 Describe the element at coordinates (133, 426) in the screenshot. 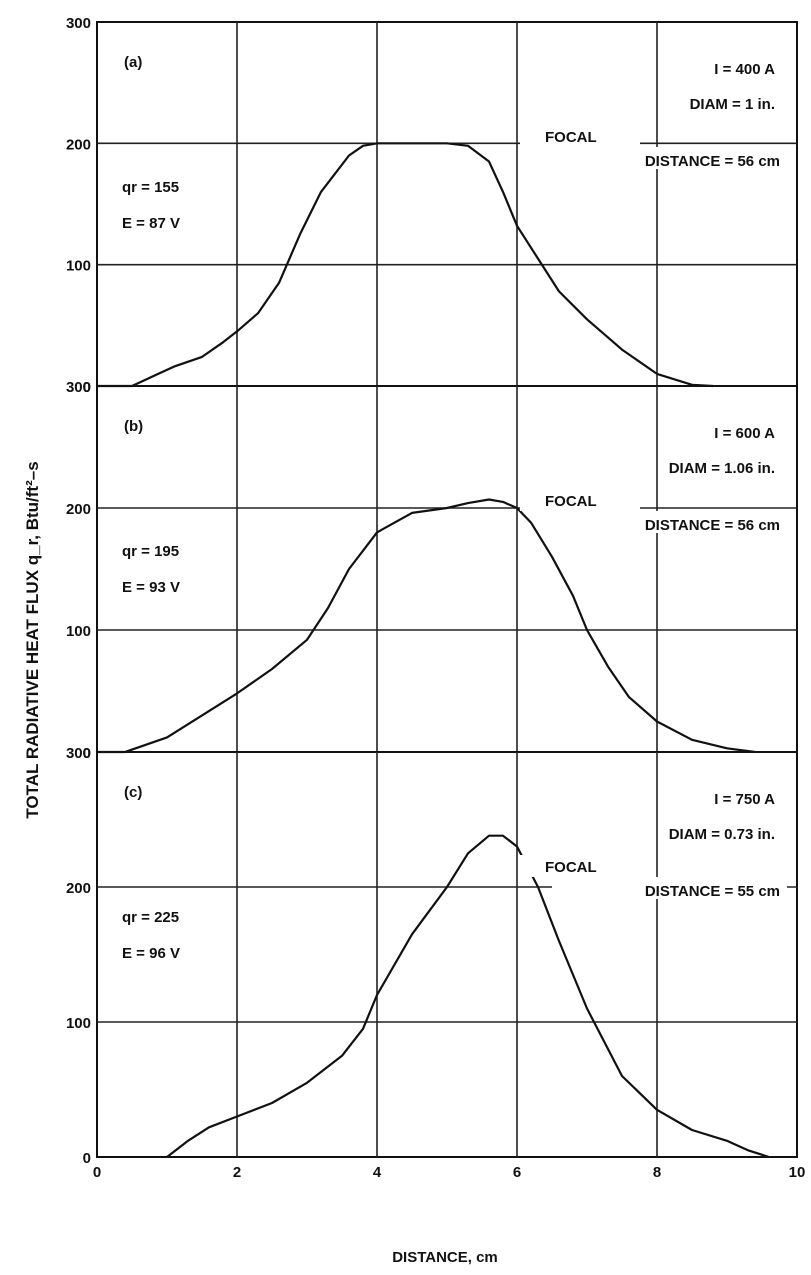

I see `panel-label: (b)` at that location.